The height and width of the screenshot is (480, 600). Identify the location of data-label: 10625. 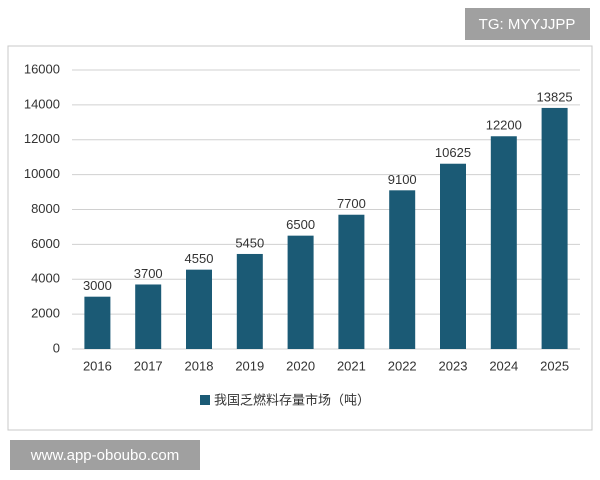
(453, 152).